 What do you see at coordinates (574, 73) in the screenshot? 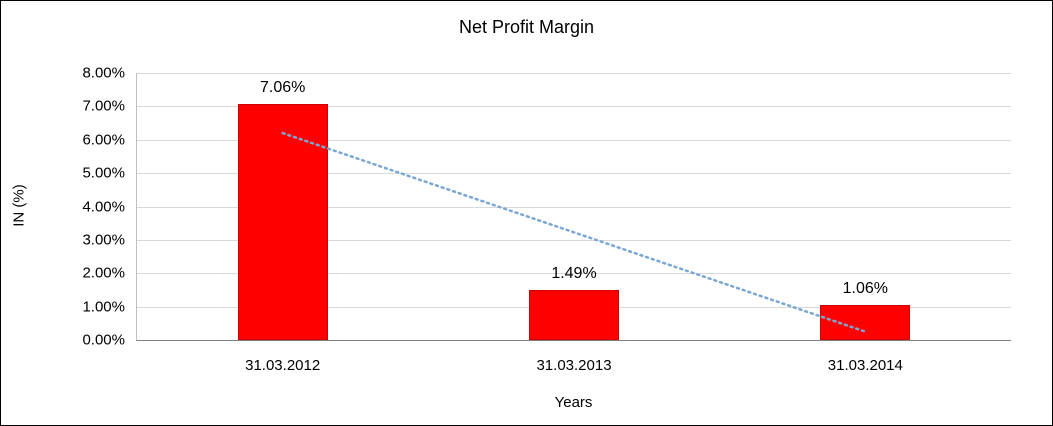
I see `gridline` at bounding box center [574, 73].